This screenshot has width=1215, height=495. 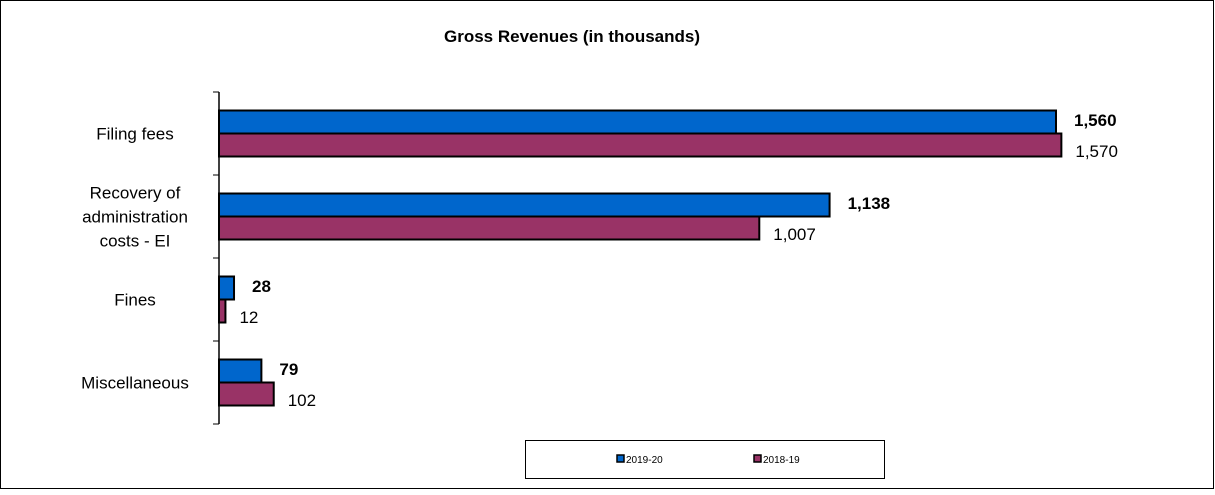 What do you see at coordinates (261, 286) in the screenshot?
I see `data-label: 28` at bounding box center [261, 286].